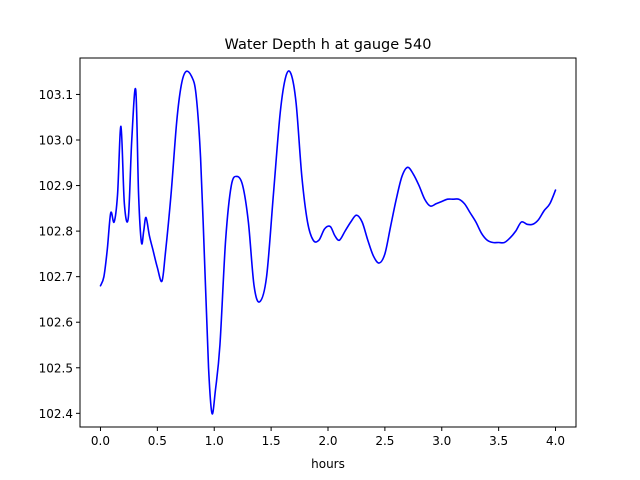 The height and width of the screenshot is (480, 640). Describe the element at coordinates (59, 254) in the screenshot. I see `y-axis-ticks: 102.4 102.5 102.6 102.7 102.8 102.9 103.0 103.1` at that location.